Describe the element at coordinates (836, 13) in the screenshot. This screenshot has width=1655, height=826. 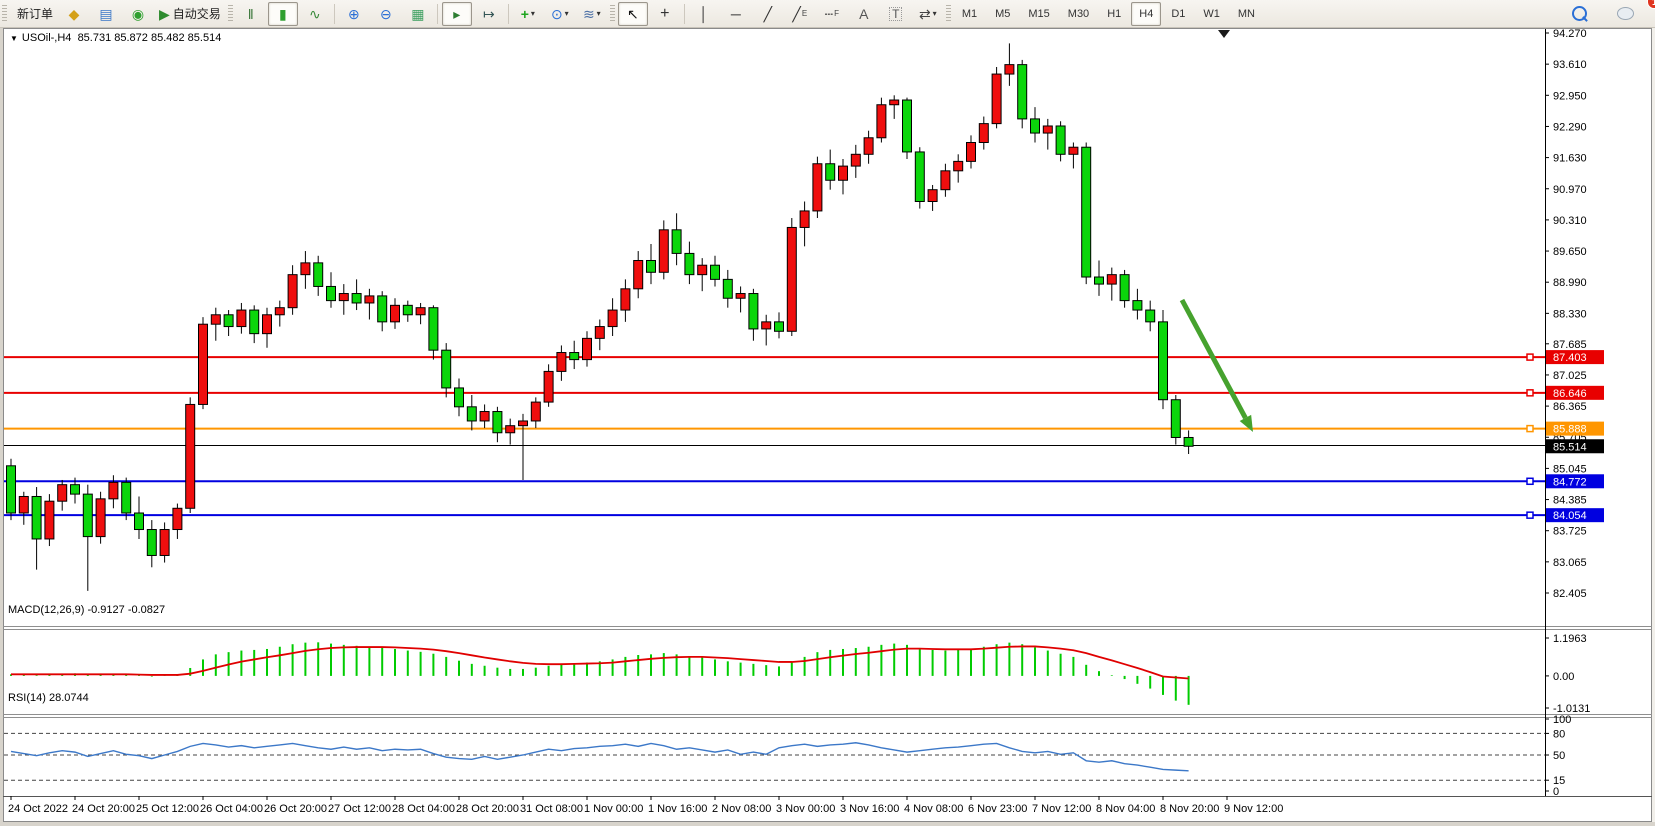
I see `fibonacci-sub-label: F` at that location.